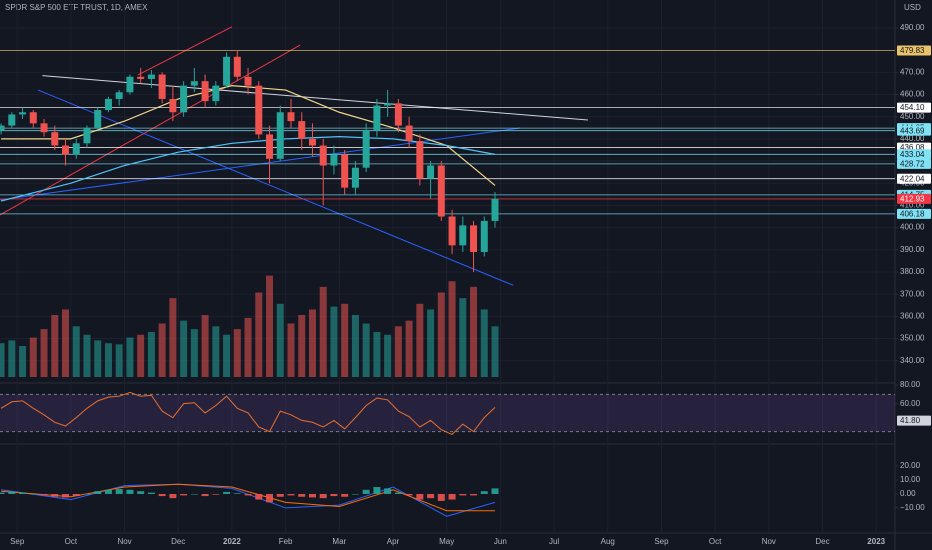  What do you see at coordinates (17, 541) in the screenshot?
I see `x-tick-label: Sep` at bounding box center [17, 541].